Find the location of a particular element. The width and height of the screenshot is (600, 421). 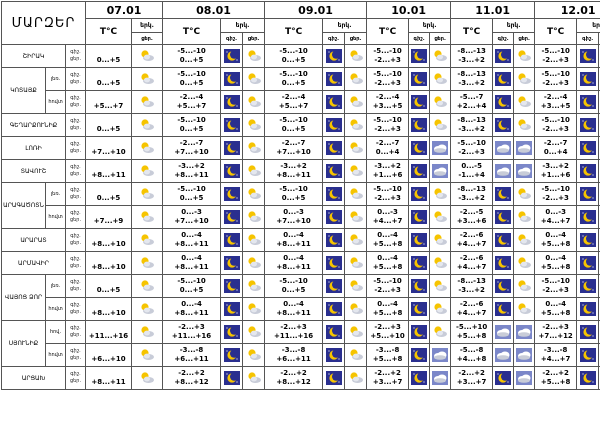

region-name-text: ԿՈՏԱՅՔ is located at coordinates (23, 90).